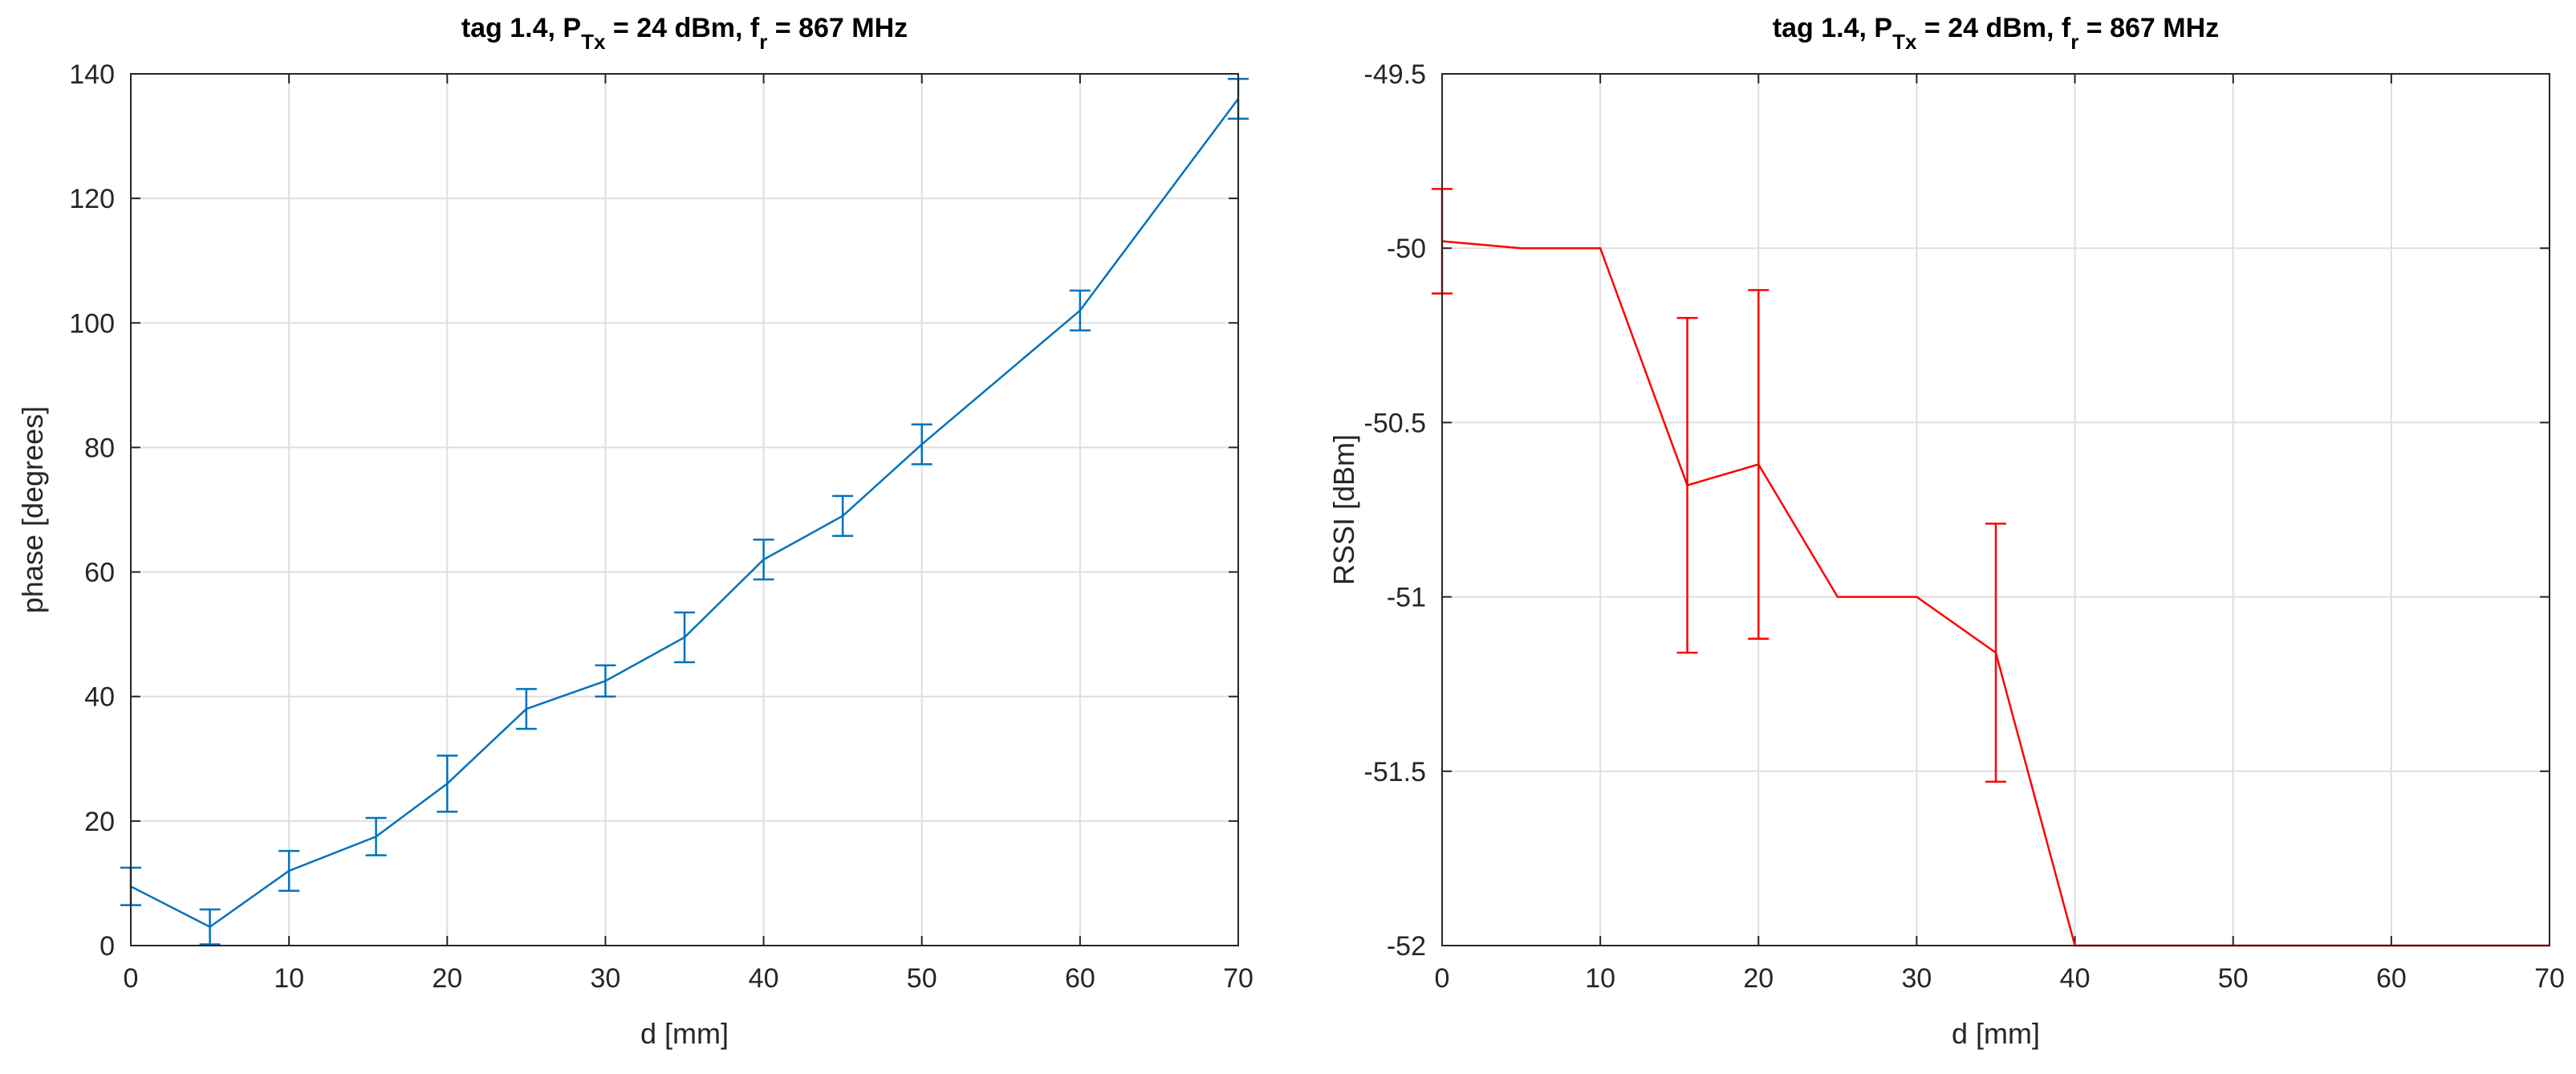 The width and height of the screenshot is (2576, 1074). What do you see at coordinates (99, 822) in the screenshot?
I see `phase-y-tick-label: 20` at bounding box center [99, 822].